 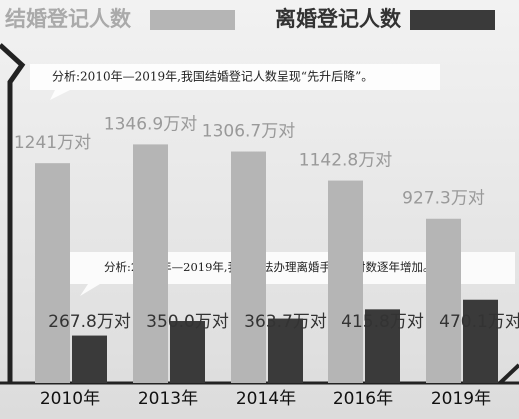 What do you see at coordinates (168, 399) in the screenshot?
I see `x-tick-label: 2013年` at bounding box center [168, 399].